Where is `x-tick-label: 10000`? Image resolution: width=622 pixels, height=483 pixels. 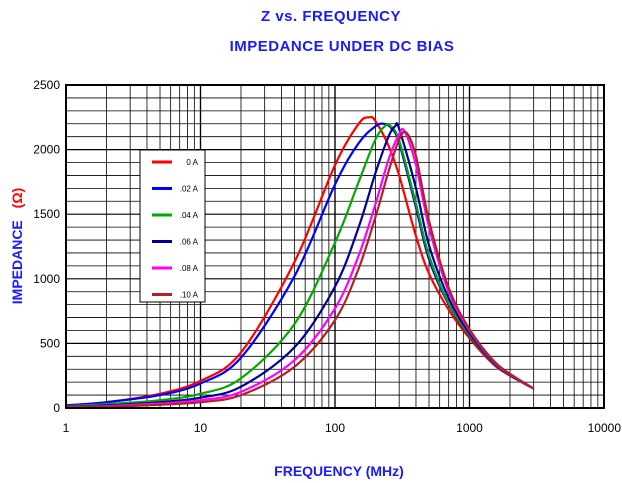 x-tick-label: 10000 is located at coordinates (605, 428).